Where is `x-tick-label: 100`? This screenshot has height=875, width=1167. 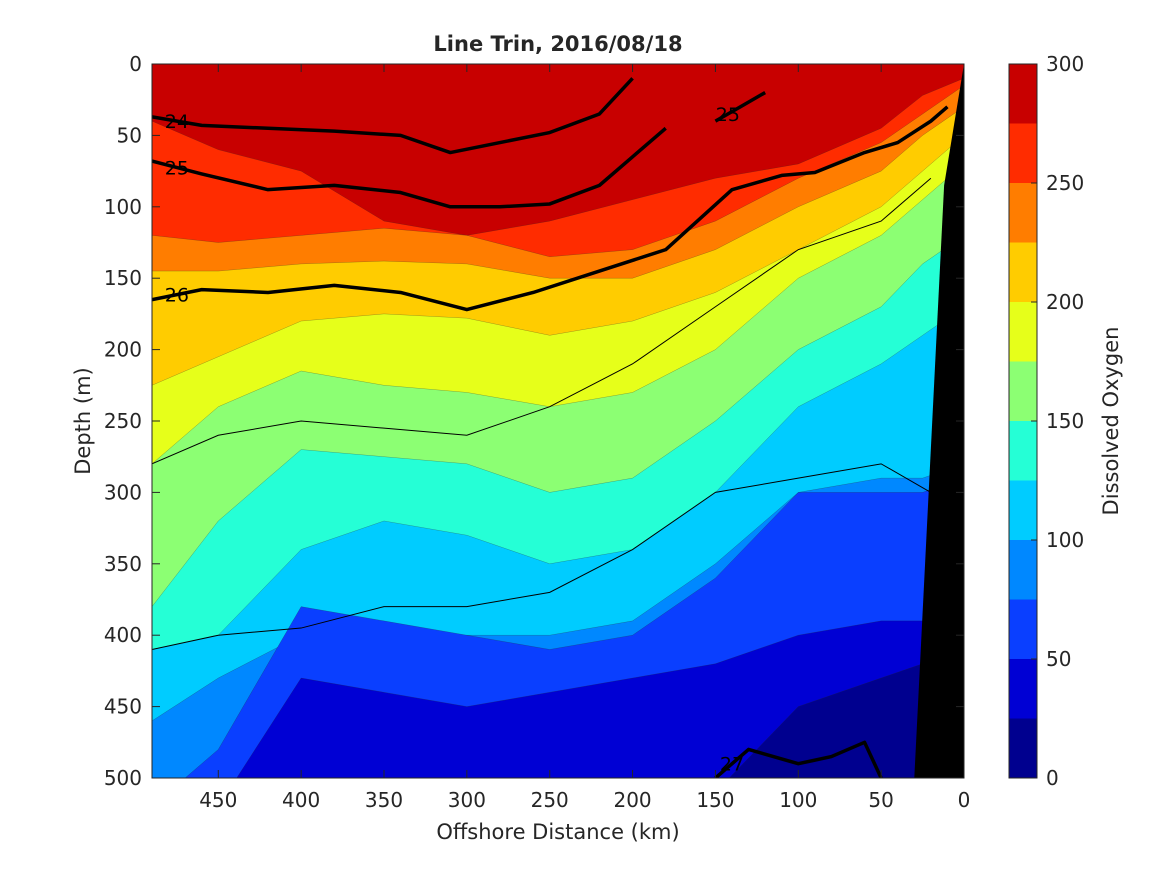 x-tick-label: 100 is located at coordinates (798, 800).